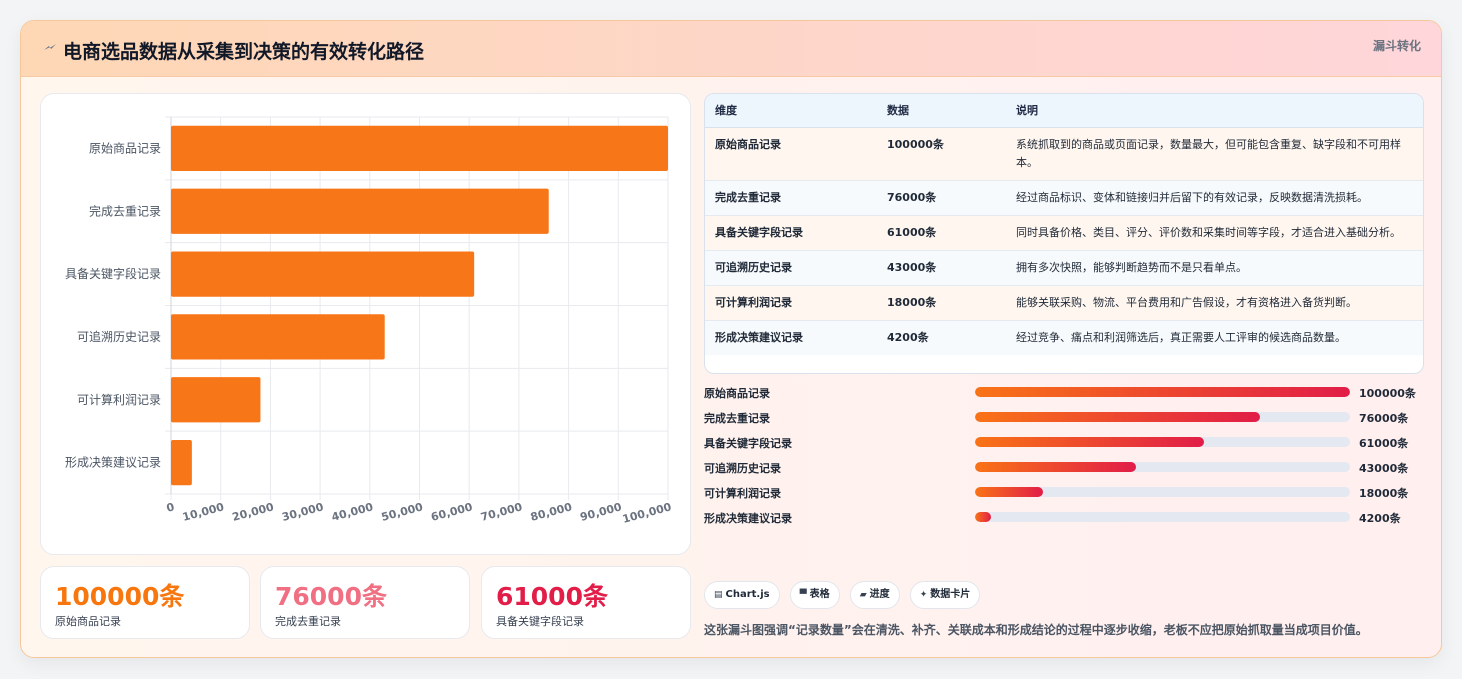 The image size is (1462, 679). What do you see at coordinates (941, 303) in the screenshot?
I see `table-cell-data: 18000条` at bounding box center [941, 303].